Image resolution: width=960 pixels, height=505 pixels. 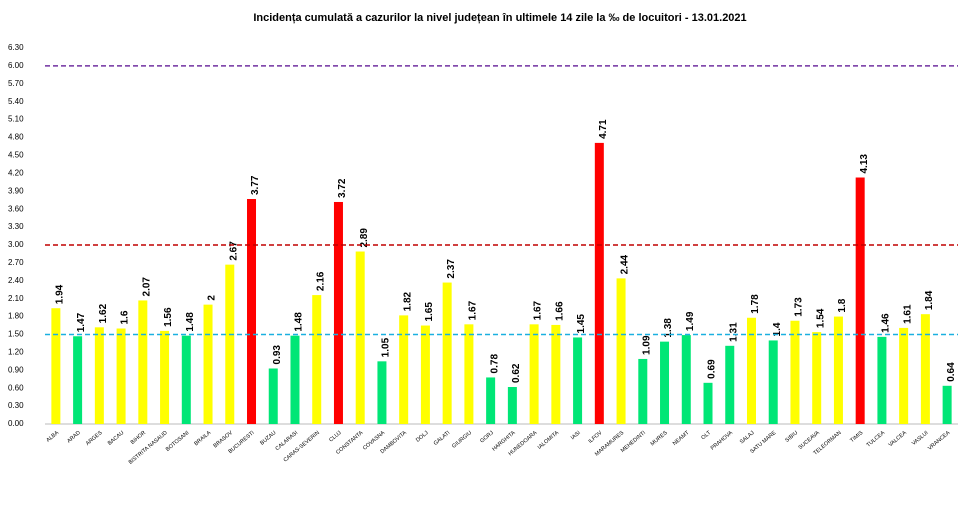 What do you see at coordinates (581, 324) in the screenshot?
I see `value-label: 1.45` at bounding box center [581, 324].